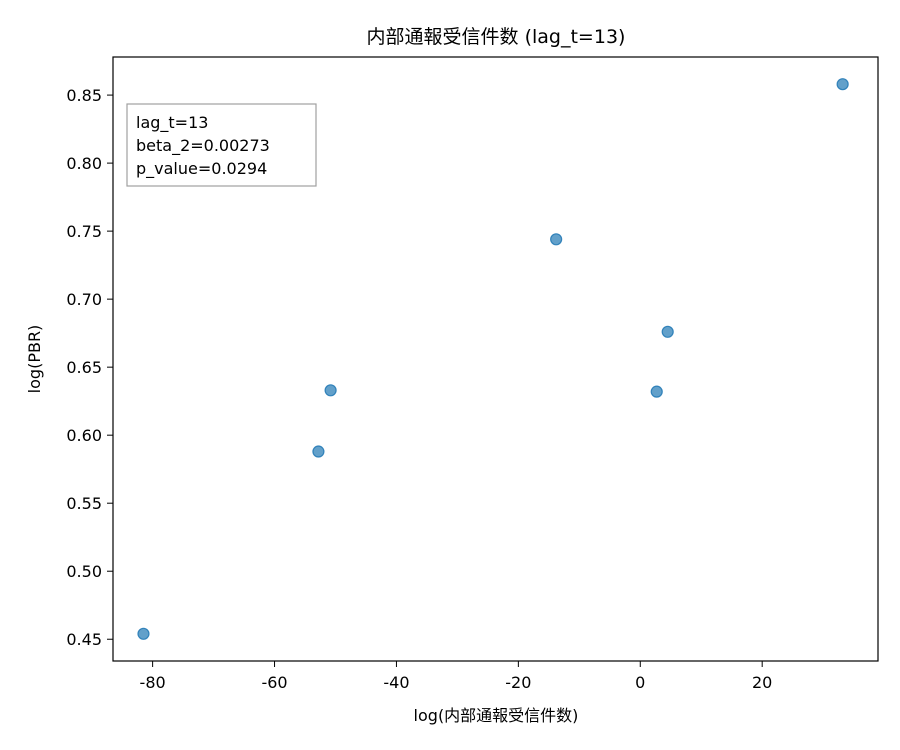 This screenshot has height=750, width=900. I want to click on y-tick-label: 0.55, so click(84, 503).